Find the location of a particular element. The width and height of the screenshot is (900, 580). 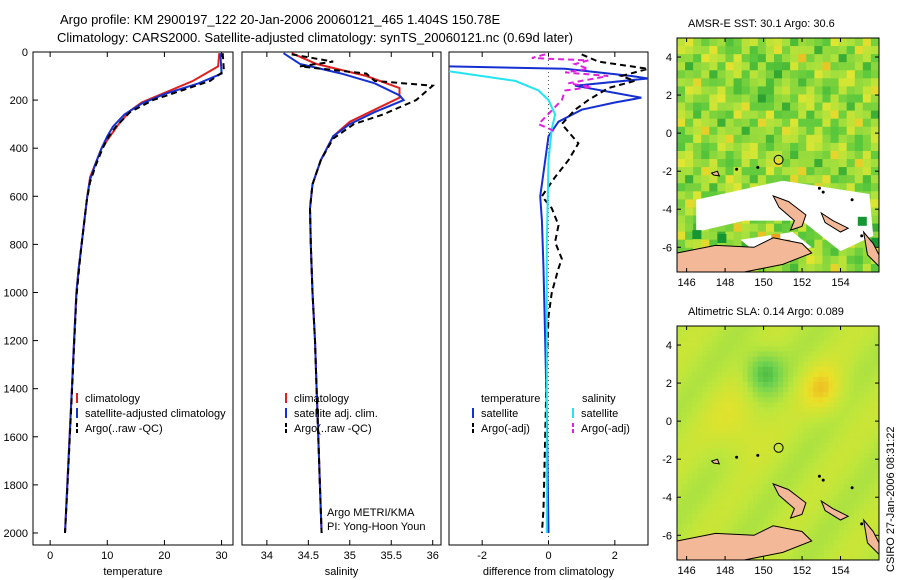

x-tick-label: 0 is located at coordinates (50, 556).